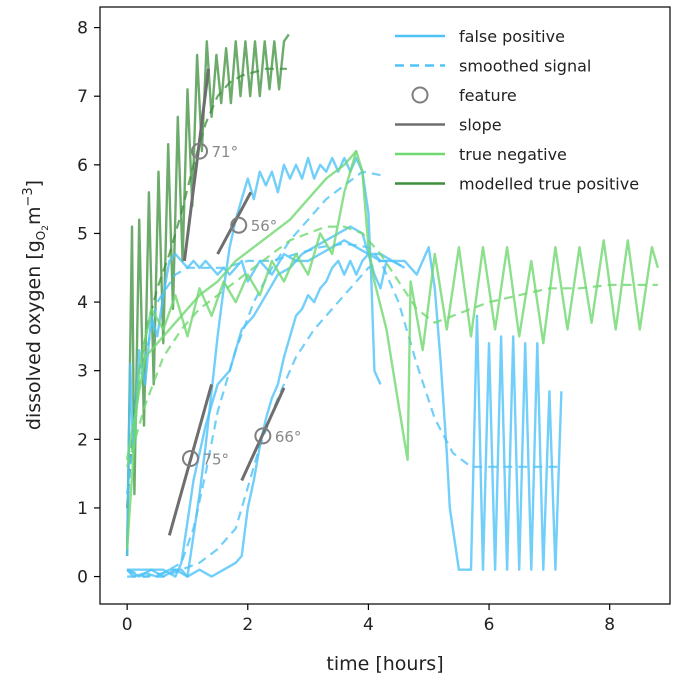  Describe the element at coordinates (82, 166) in the screenshot. I see `y-tick-label: 6` at that location.